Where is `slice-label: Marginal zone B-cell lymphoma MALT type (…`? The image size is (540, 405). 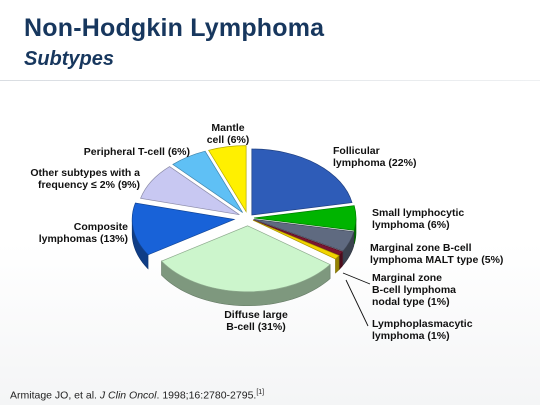 slice-label: Marginal zone B-cell lymphoma MALT type (… is located at coordinates (436, 254).